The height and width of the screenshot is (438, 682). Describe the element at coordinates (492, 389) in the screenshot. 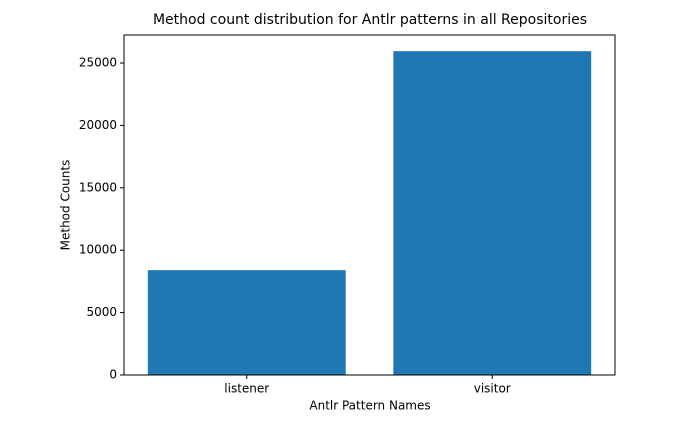

I see `x-tick-label: visitor` at that location.